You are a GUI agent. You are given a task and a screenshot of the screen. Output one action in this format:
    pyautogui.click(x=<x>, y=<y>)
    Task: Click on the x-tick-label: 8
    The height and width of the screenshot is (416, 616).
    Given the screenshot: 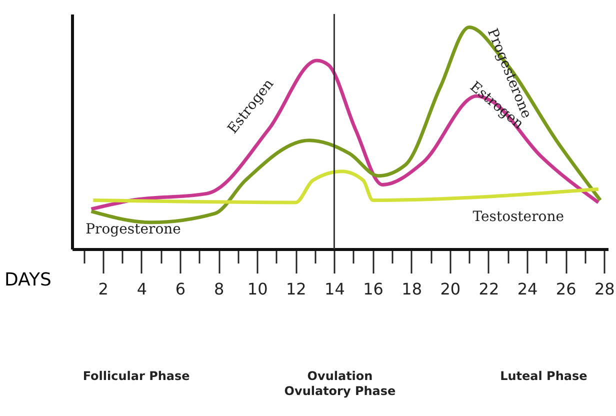 What is the action you would take?
    pyautogui.click(x=219, y=289)
    